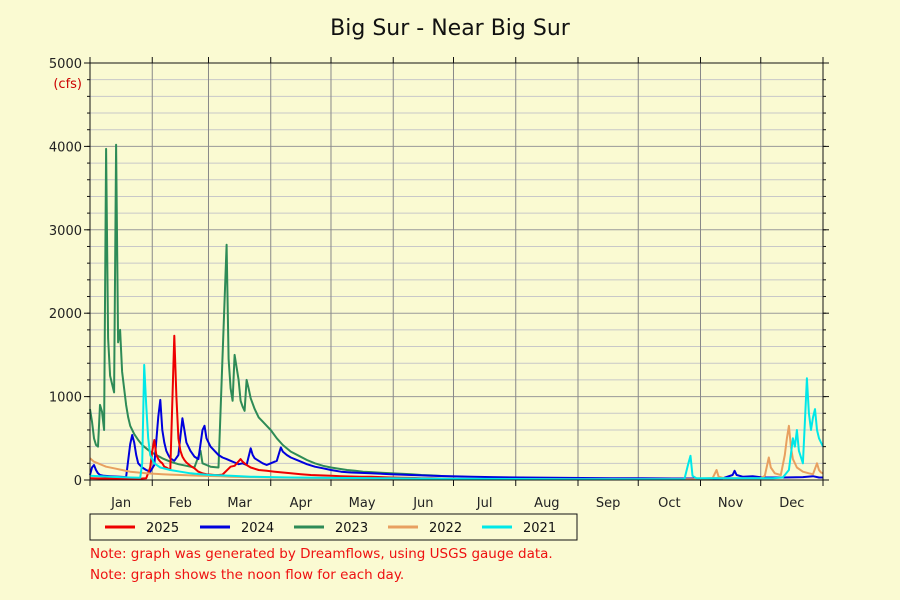 The width and height of the screenshot is (900, 600). I want to click on legend: 2025 2024 2023 2022 2021, so click(333, 527).